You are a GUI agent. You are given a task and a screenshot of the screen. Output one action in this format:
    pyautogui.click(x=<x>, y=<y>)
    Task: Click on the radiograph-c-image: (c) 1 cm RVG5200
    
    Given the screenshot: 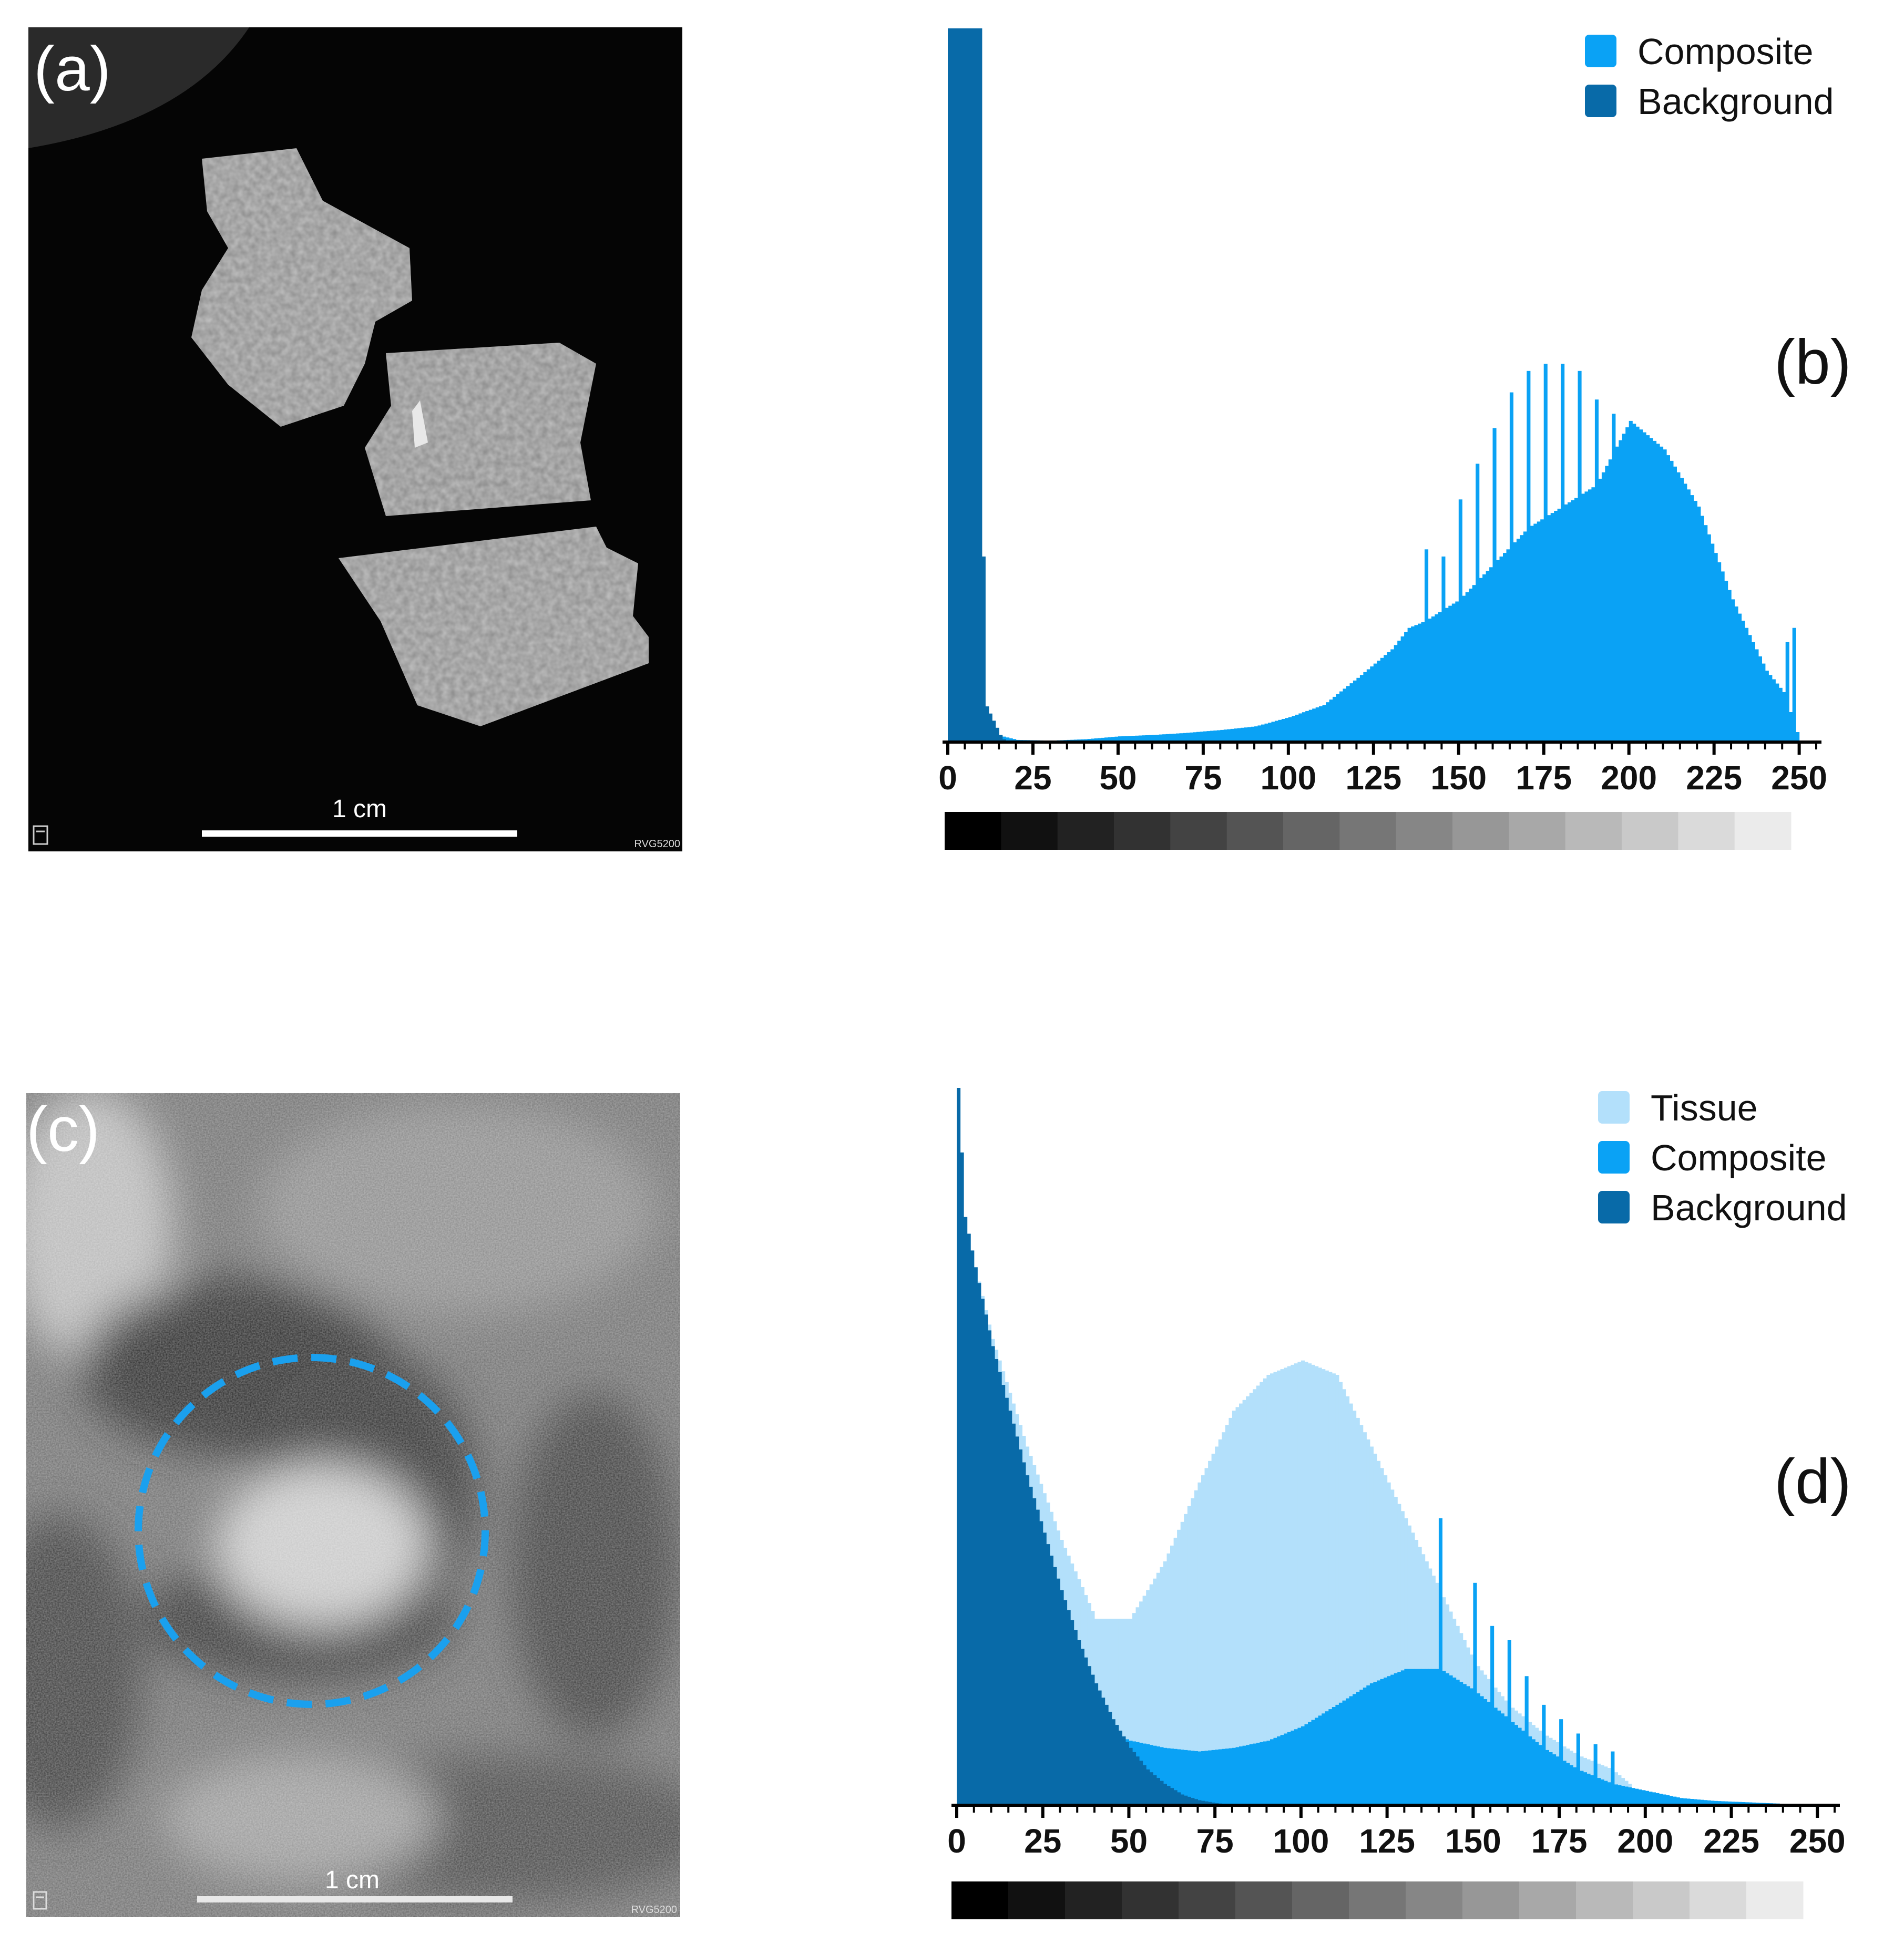 What is the action you would take?
    pyautogui.click(x=353, y=1505)
    